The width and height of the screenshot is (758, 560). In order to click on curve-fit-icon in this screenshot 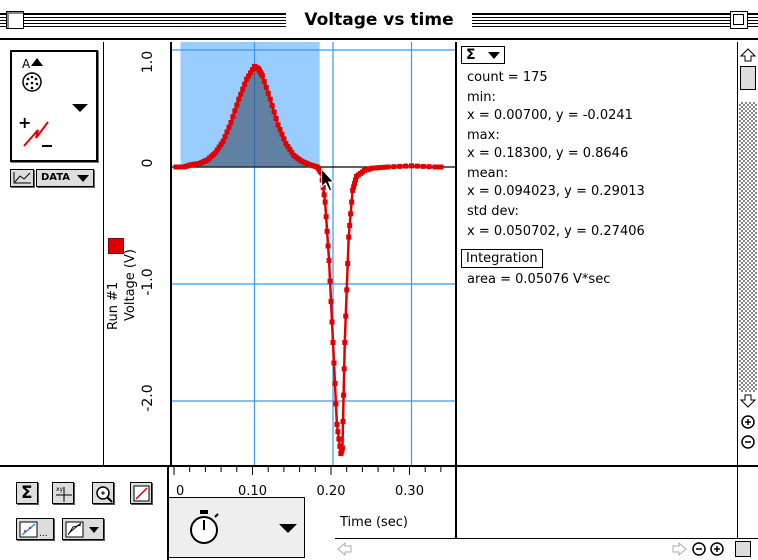, I will do `click(141, 493)`.